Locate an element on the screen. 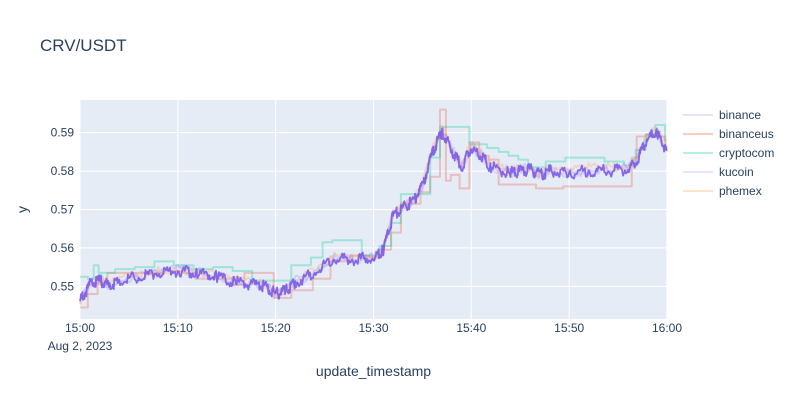  legend-label: binance is located at coordinates (740, 115).